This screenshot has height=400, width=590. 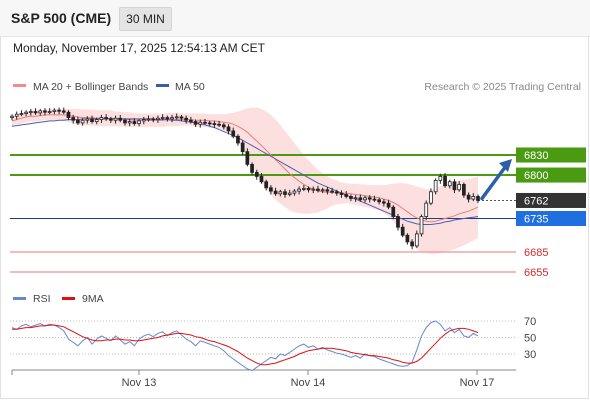 What do you see at coordinates (536, 273) in the screenshot?
I see `target-label-6655: 6655` at bounding box center [536, 273].